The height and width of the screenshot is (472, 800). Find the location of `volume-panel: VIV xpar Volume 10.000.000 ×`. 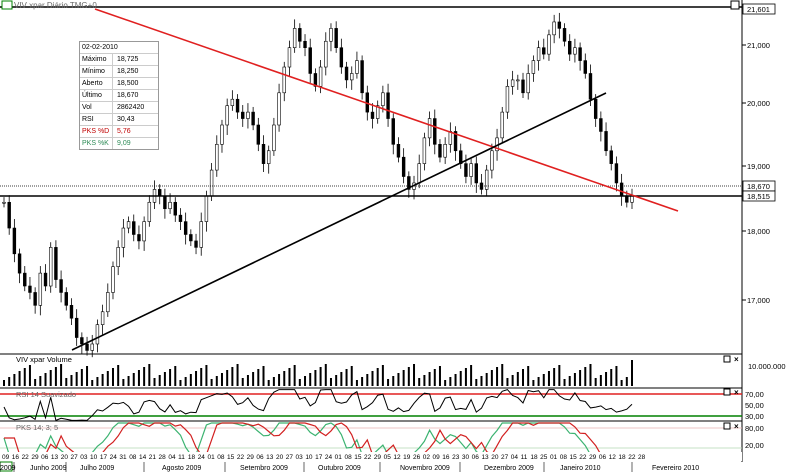

volume-panel: VIV xpar Volume 10.000.000 × is located at coordinates (393, 371).